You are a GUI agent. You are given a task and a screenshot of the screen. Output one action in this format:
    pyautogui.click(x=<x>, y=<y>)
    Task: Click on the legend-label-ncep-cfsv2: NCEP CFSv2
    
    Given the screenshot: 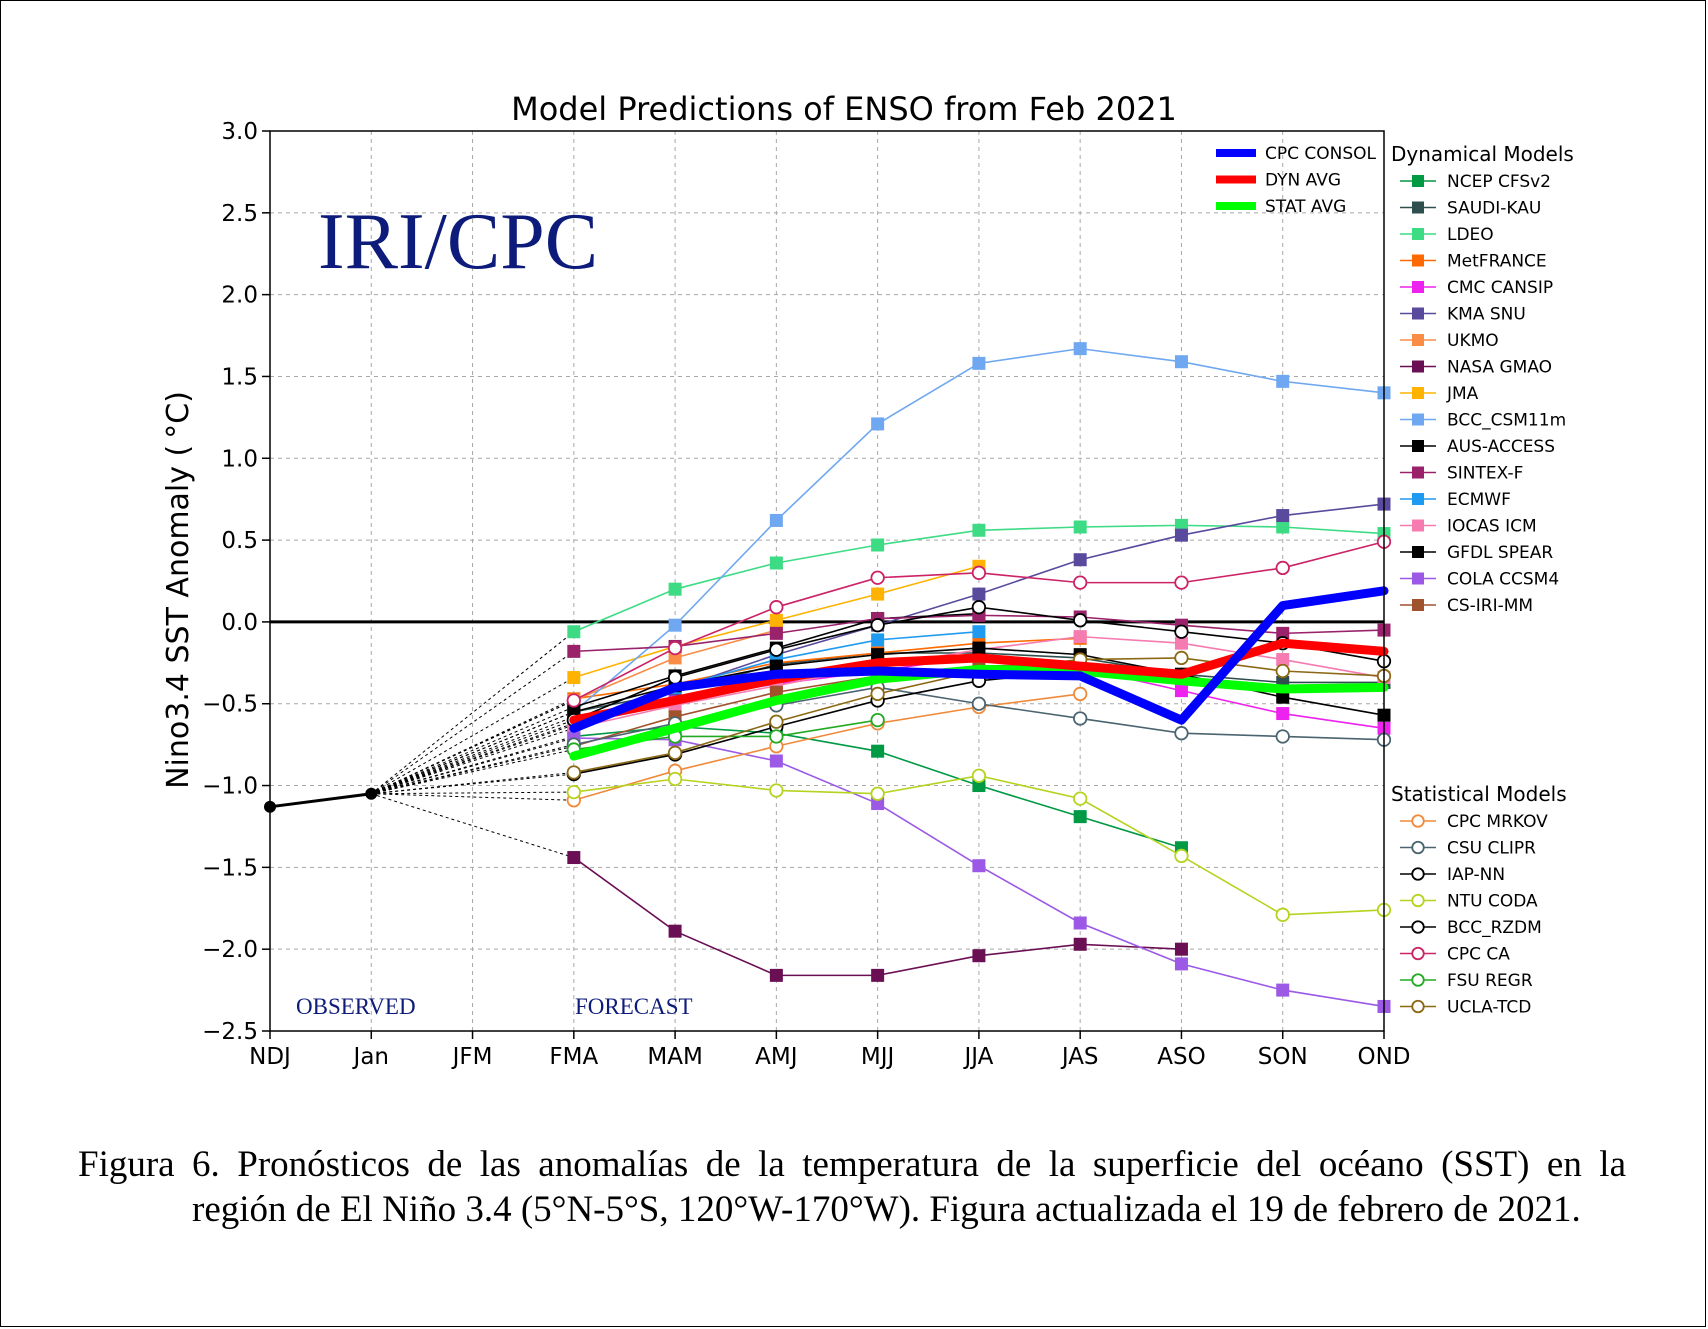 What is the action you would take?
    pyautogui.click(x=1499, y=182)
    